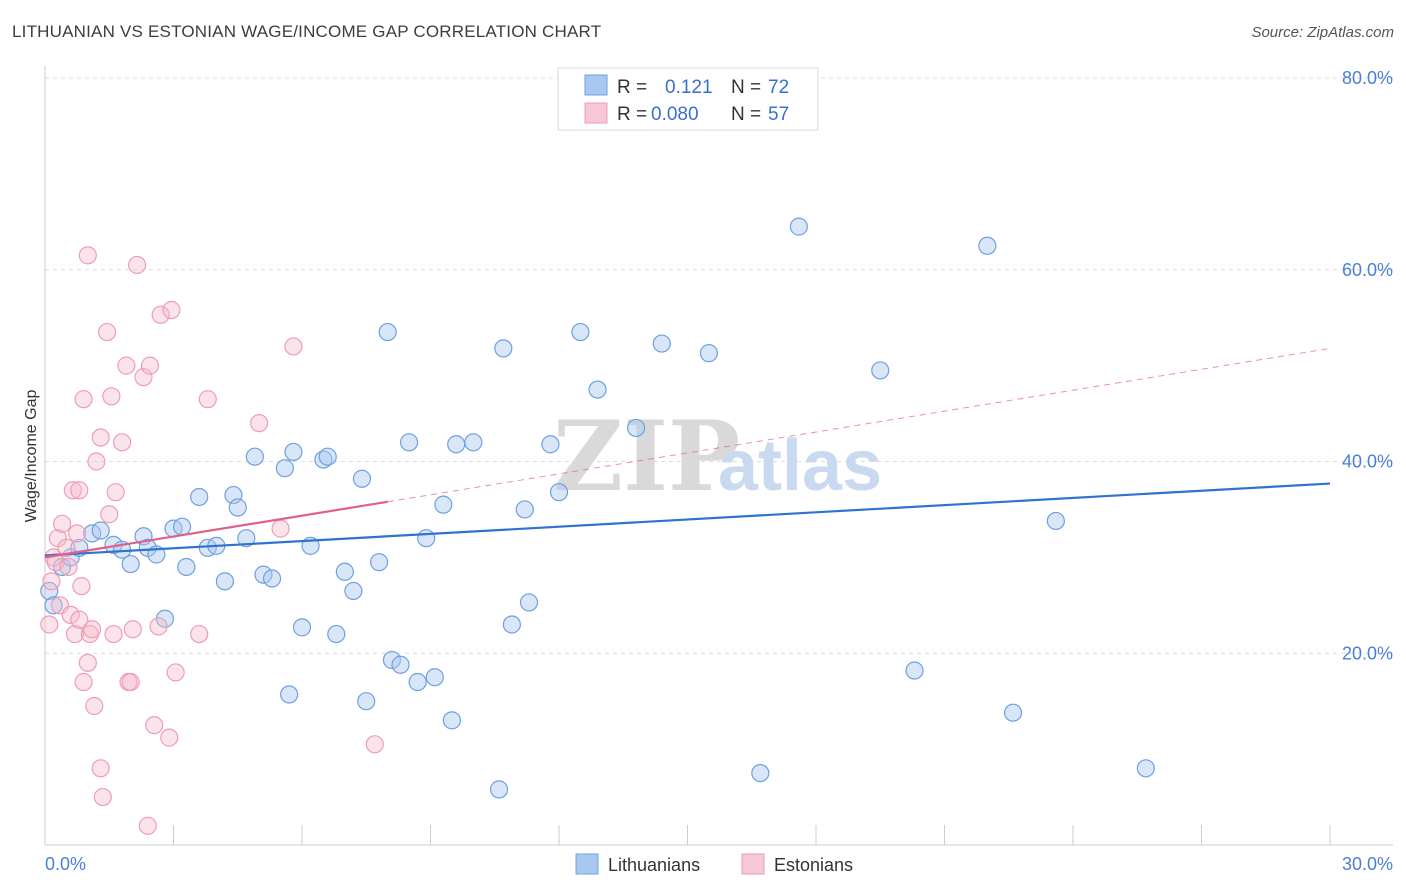 This screenshot has height=892, width=1406. I want to click on estonian-trend-line, so click(216, 529).